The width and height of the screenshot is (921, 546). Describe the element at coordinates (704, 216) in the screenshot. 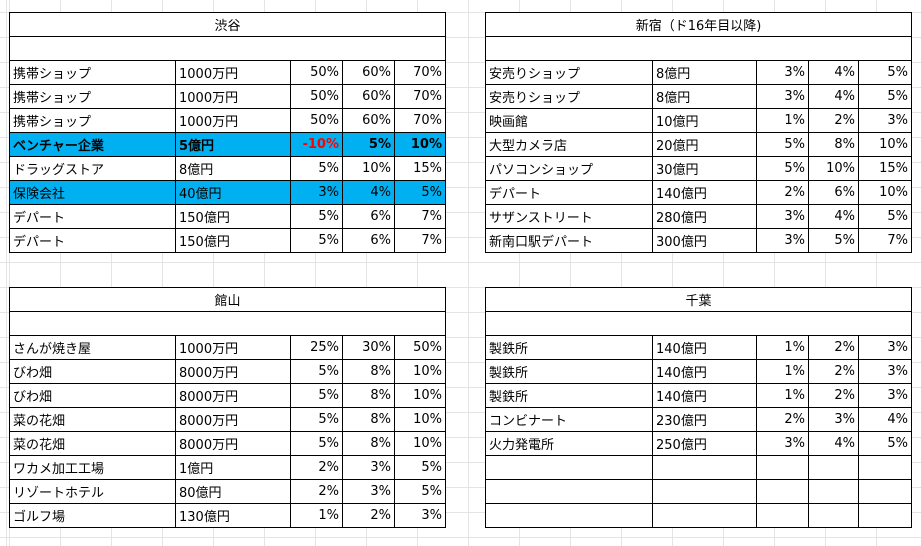

I see `cell-amount: 280億円` at that location.